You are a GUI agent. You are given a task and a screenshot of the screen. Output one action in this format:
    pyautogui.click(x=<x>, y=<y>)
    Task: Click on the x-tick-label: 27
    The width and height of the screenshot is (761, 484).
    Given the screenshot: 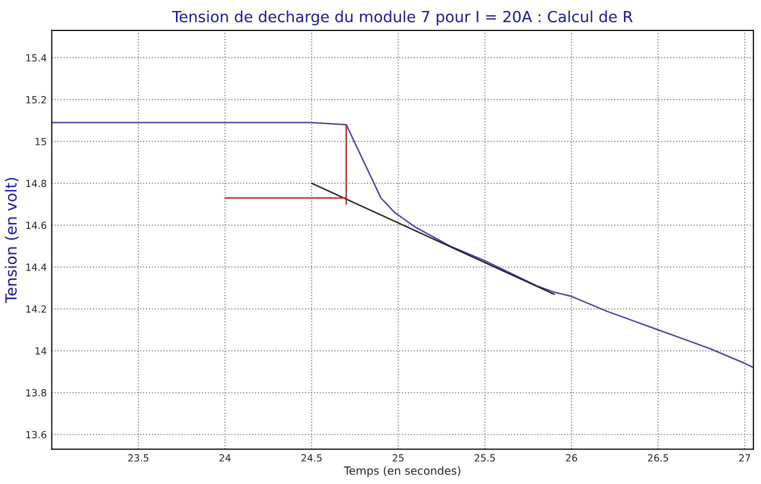 What is the action you would take?
    pyautogui.click(x=744, y=458)
    